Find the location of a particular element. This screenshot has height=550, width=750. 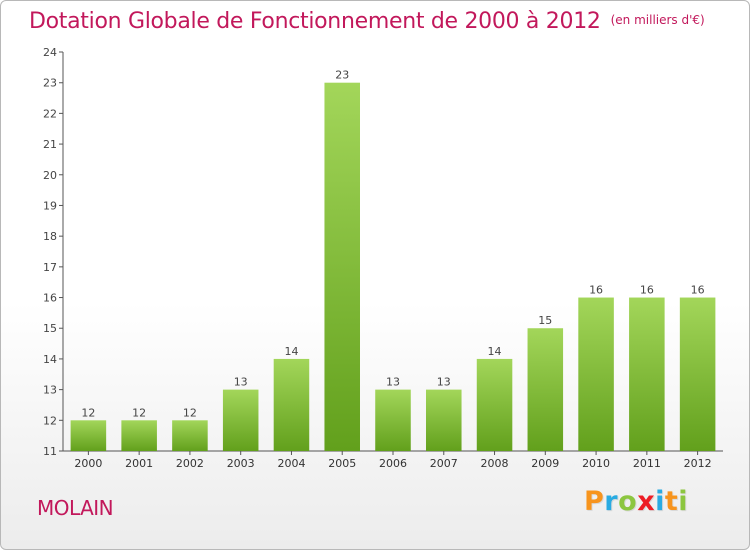

x-tick-label: 2008 is located at coordinates (495, 463).